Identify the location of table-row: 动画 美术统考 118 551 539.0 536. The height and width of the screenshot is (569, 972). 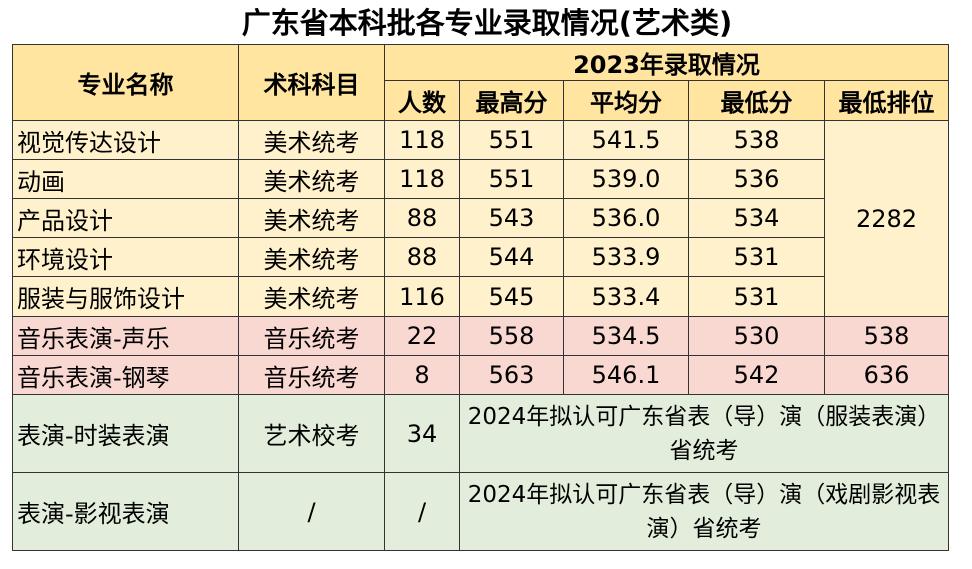
(480, 179).